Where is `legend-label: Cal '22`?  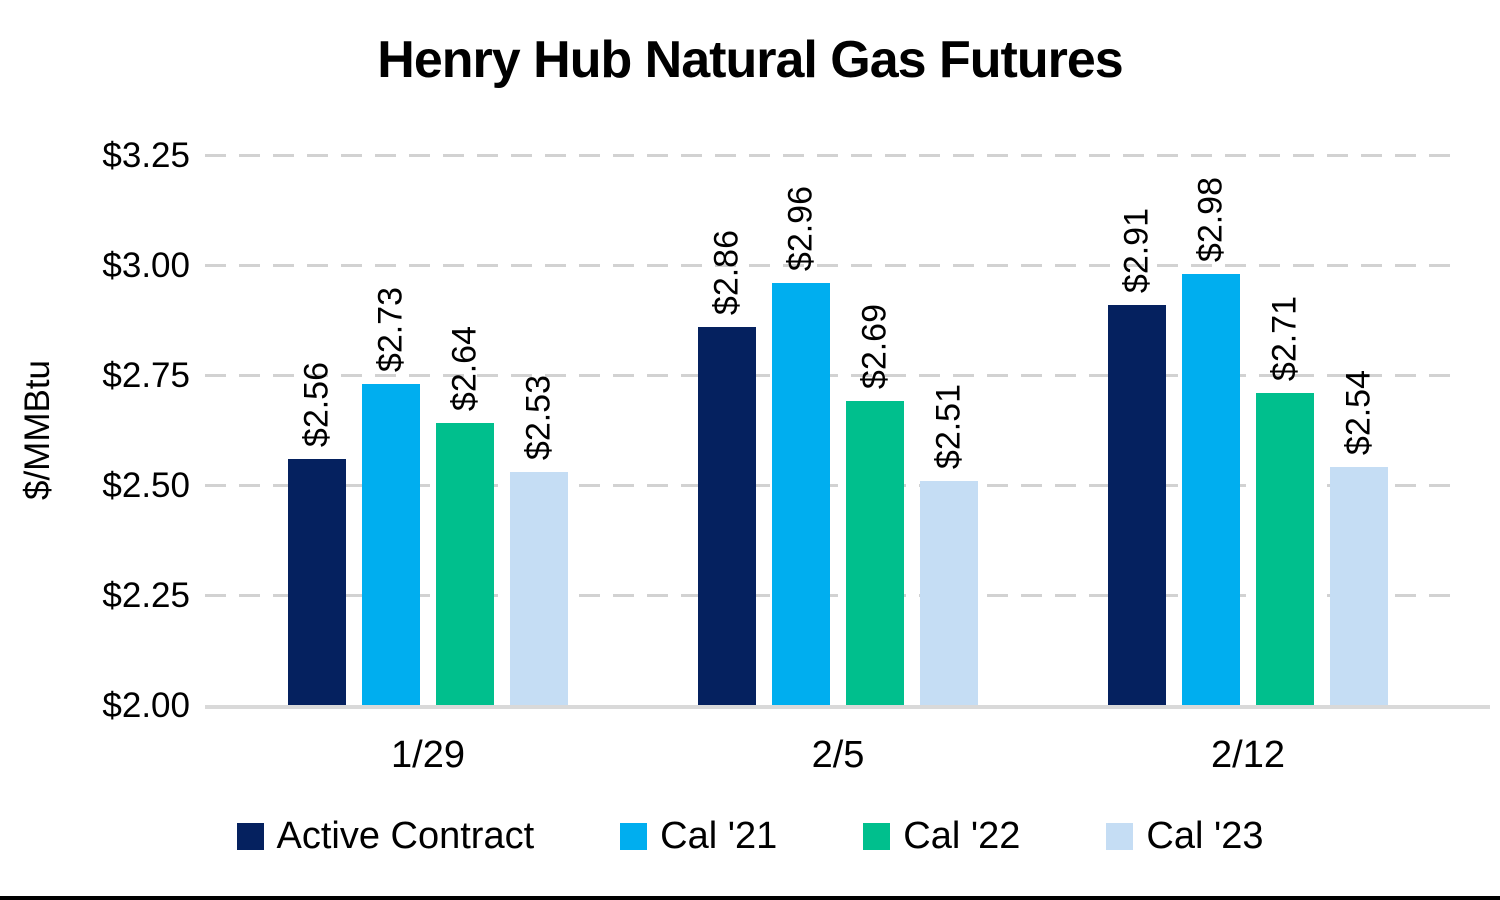 legend-label: Cal '22 is located at coordinates (962, 836).